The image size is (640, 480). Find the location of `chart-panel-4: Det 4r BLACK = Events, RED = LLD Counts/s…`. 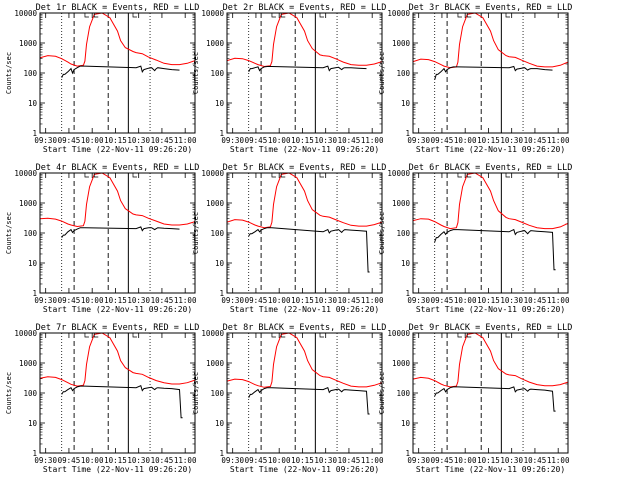

chart-panel-4: Det 4r BLACK = Events, RED = LLD Counts/s… is located at coordinates (102, 238).